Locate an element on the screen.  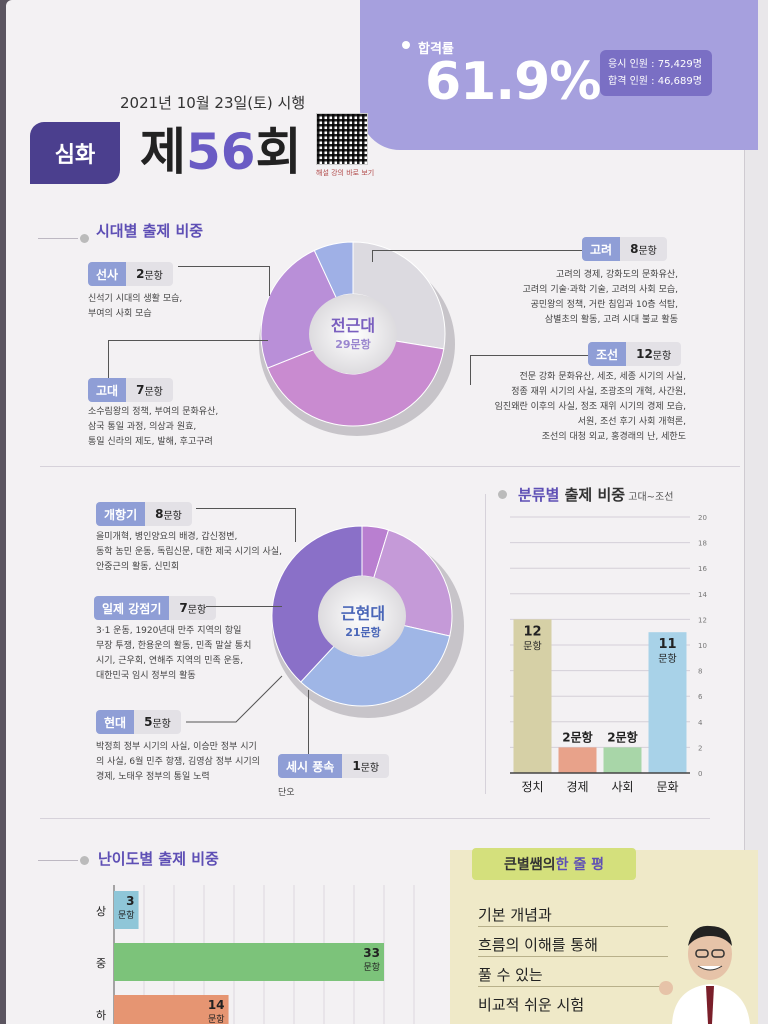
data-label: 11 is located at coordinates (667, 644).